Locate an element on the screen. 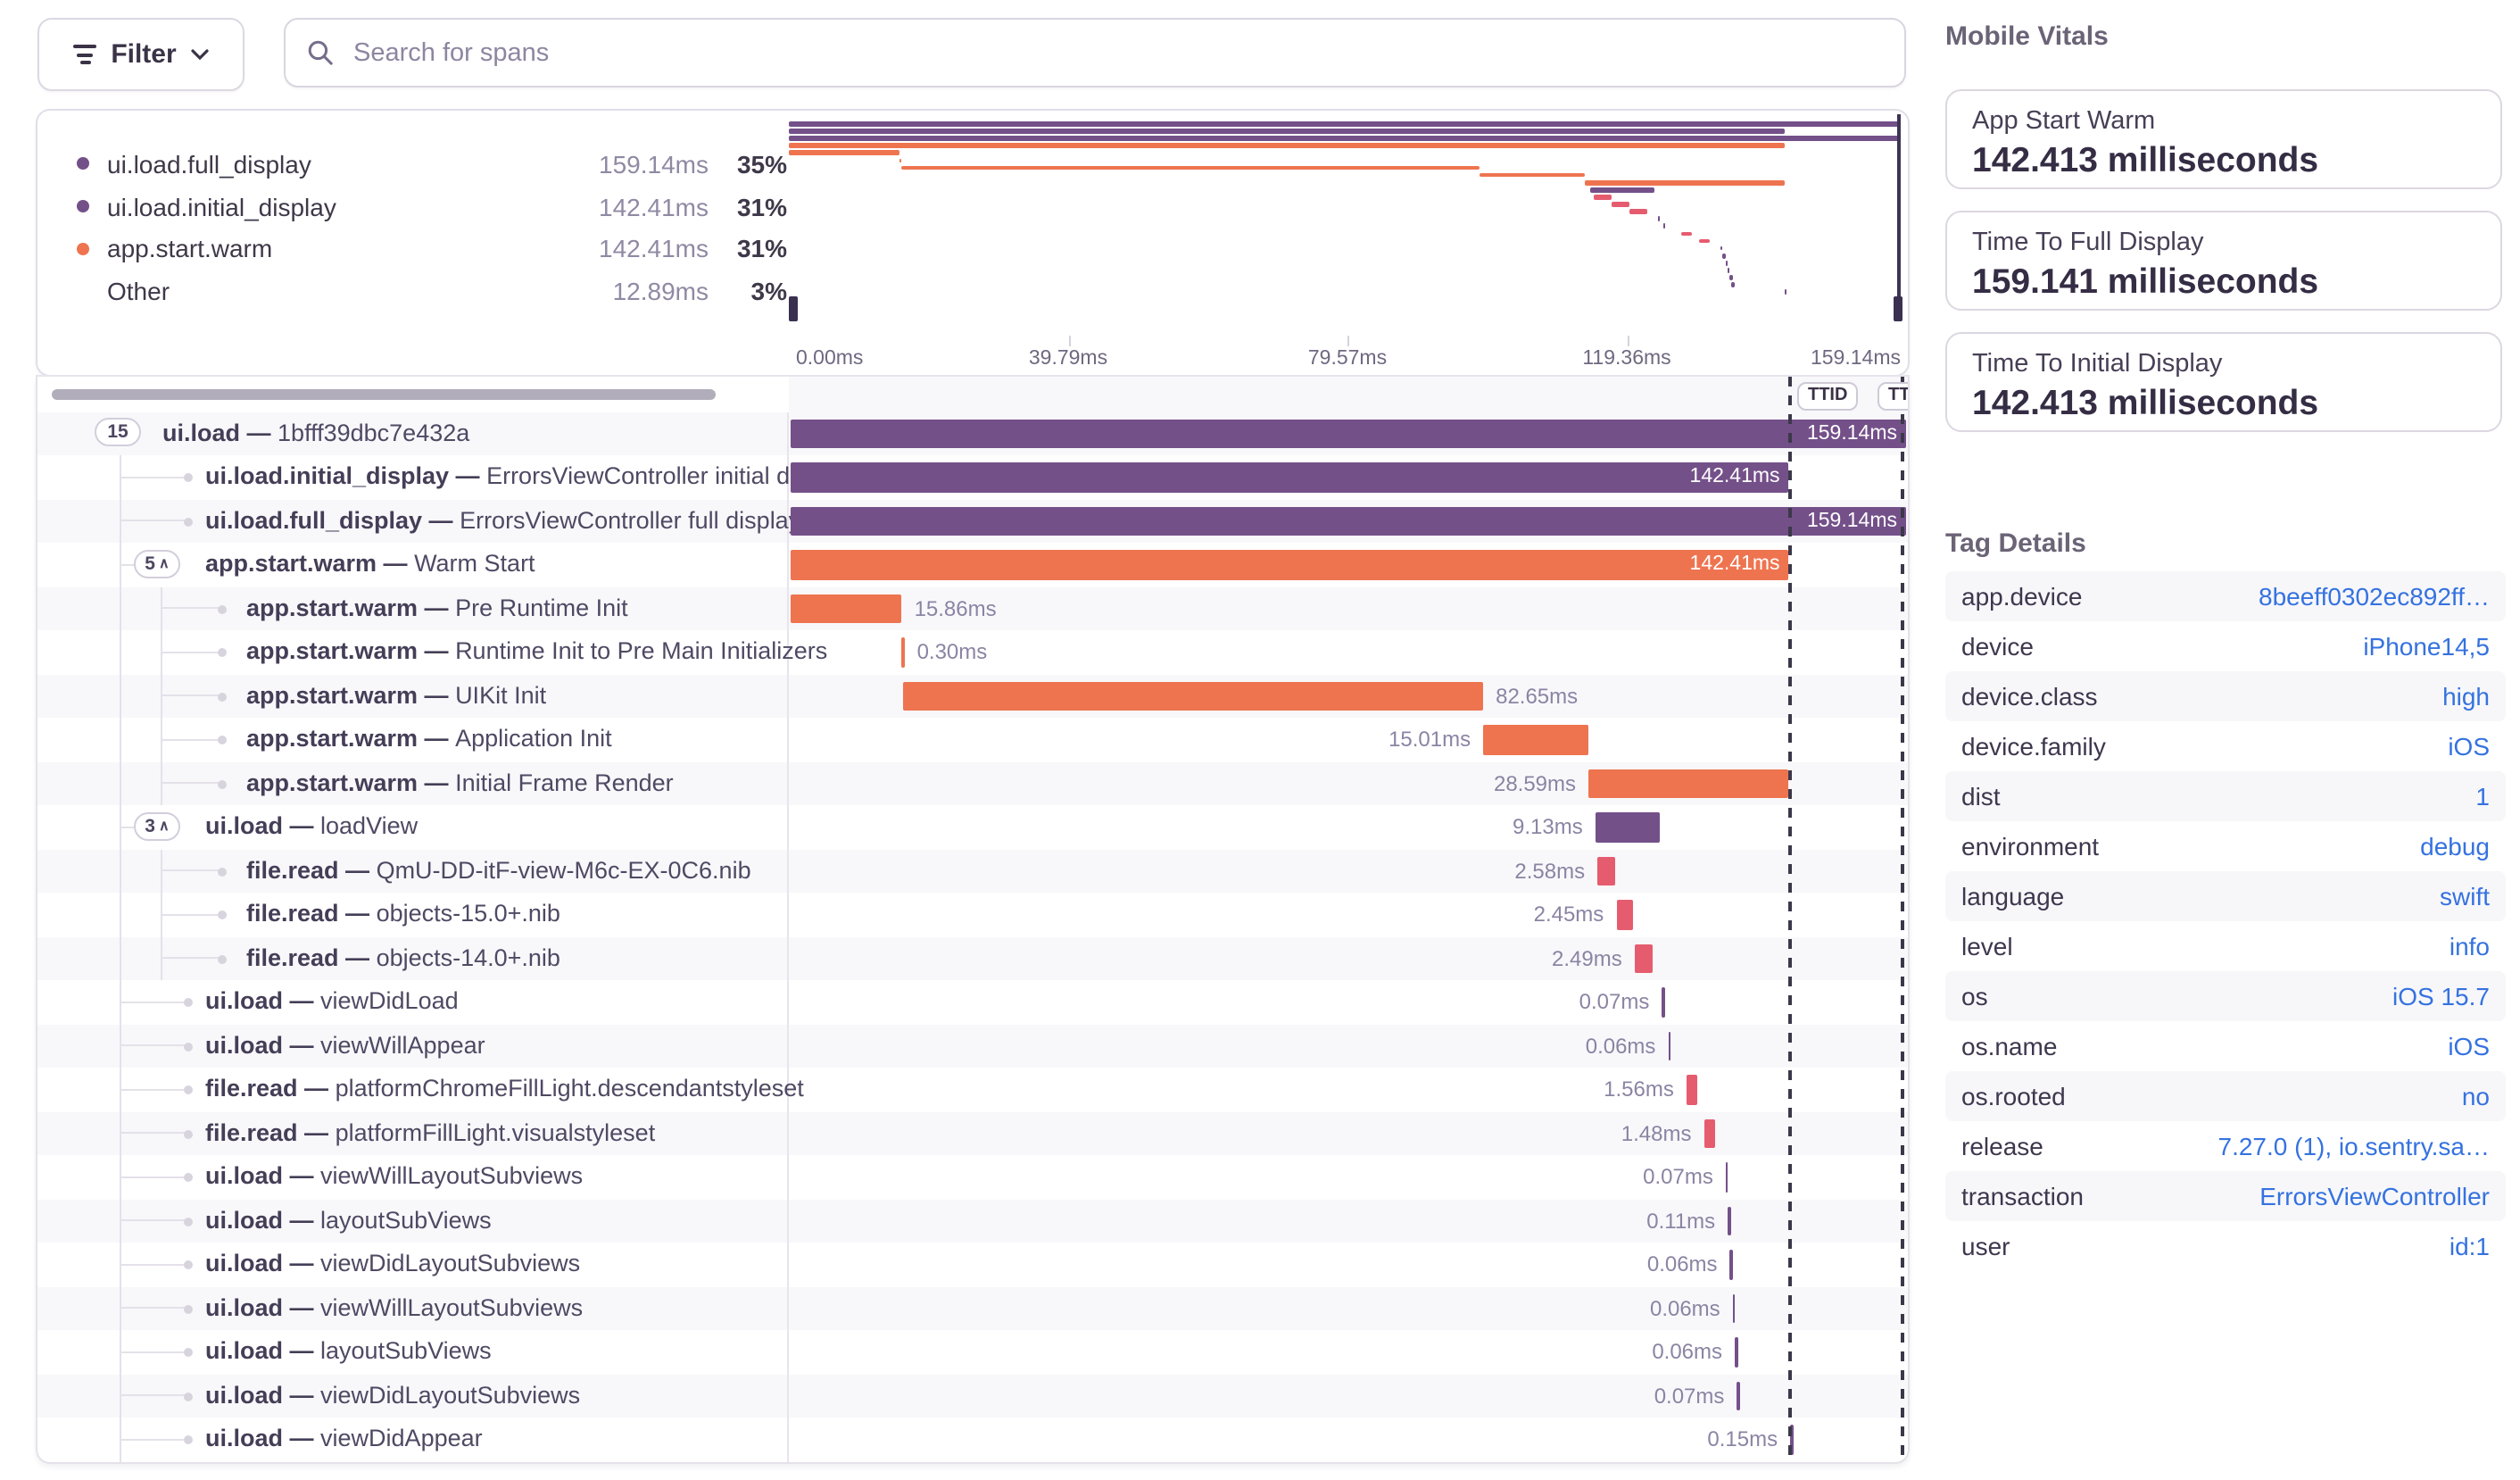 This screenshot has width=2520, height=1480. span-op: ui.load — is located at coordinates (263, 1306).